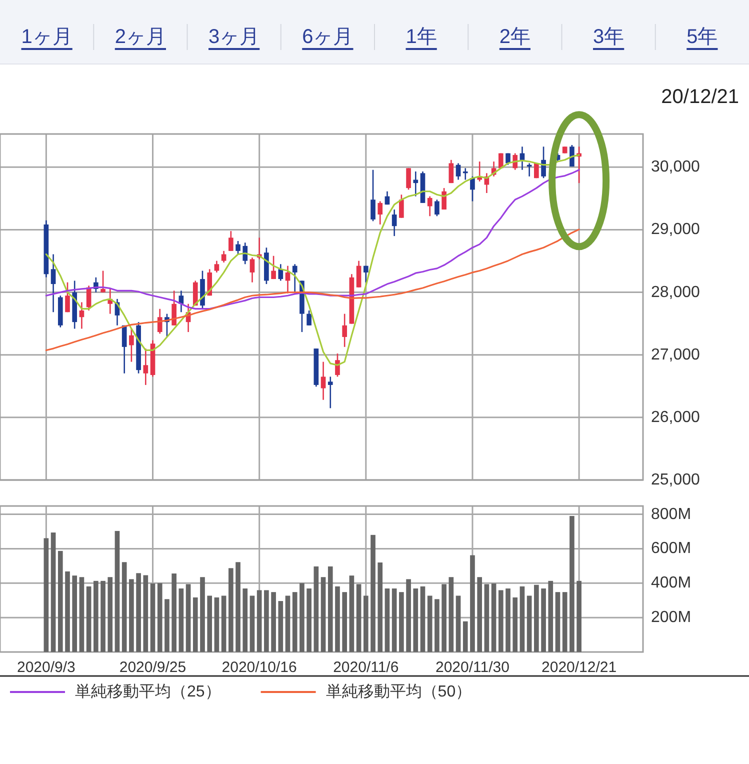 Image resolution: width=749 pixels, height=764 pixels. What do you see at coordinates (675, 292) in the screenshot?
I see `y-tick-label: 28,000` at bounding box center [675, 292].